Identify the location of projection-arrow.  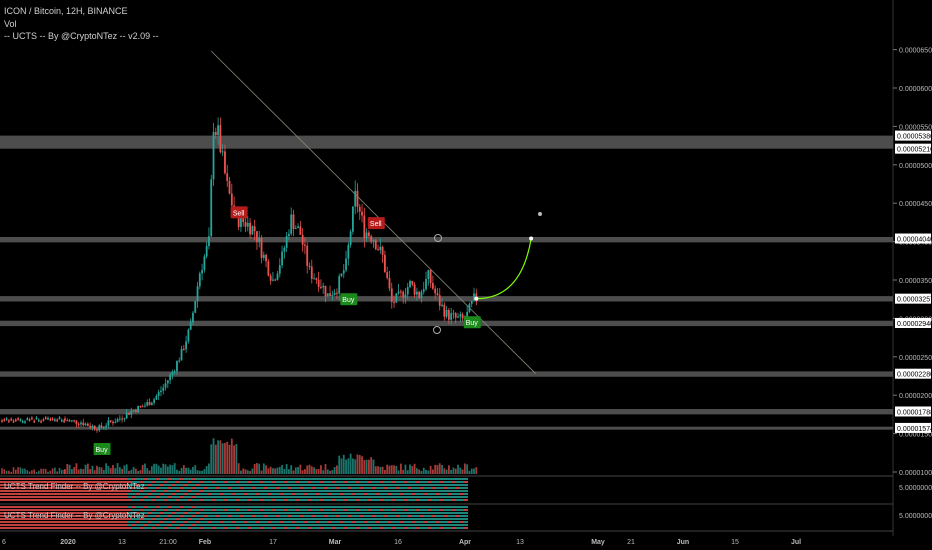
(504, 269).